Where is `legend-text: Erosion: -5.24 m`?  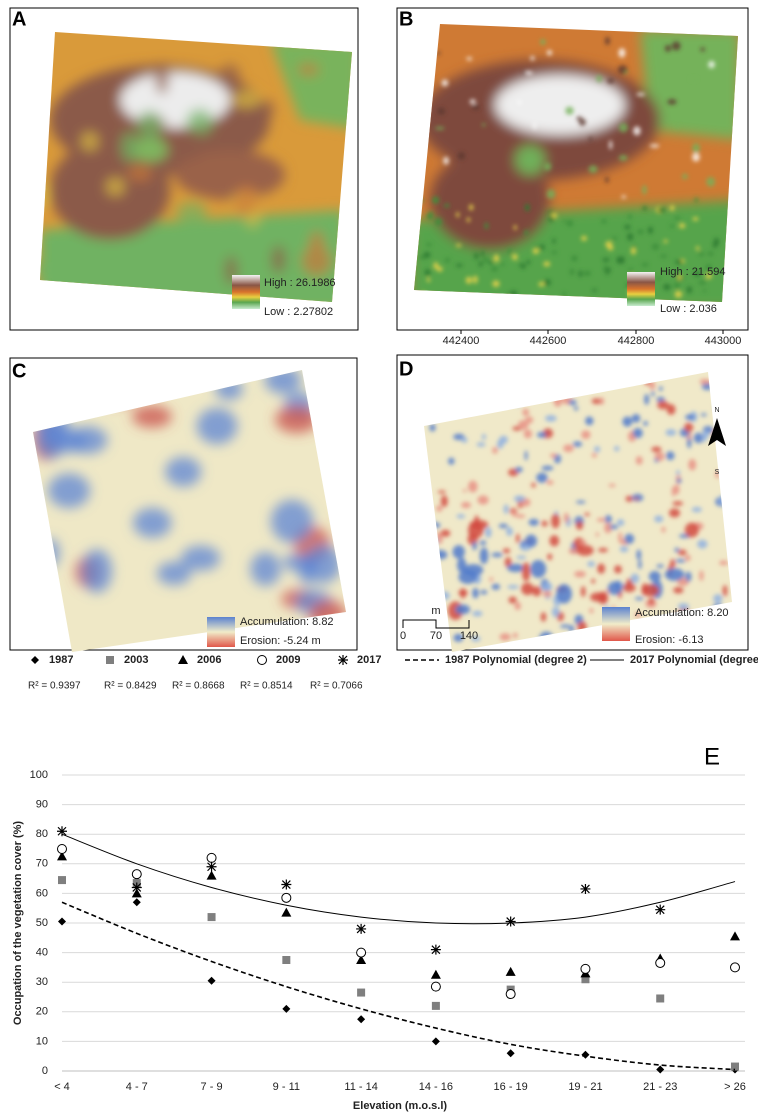
legend-text: Erosion: -5.24 m is located at coordinates (280, 641).